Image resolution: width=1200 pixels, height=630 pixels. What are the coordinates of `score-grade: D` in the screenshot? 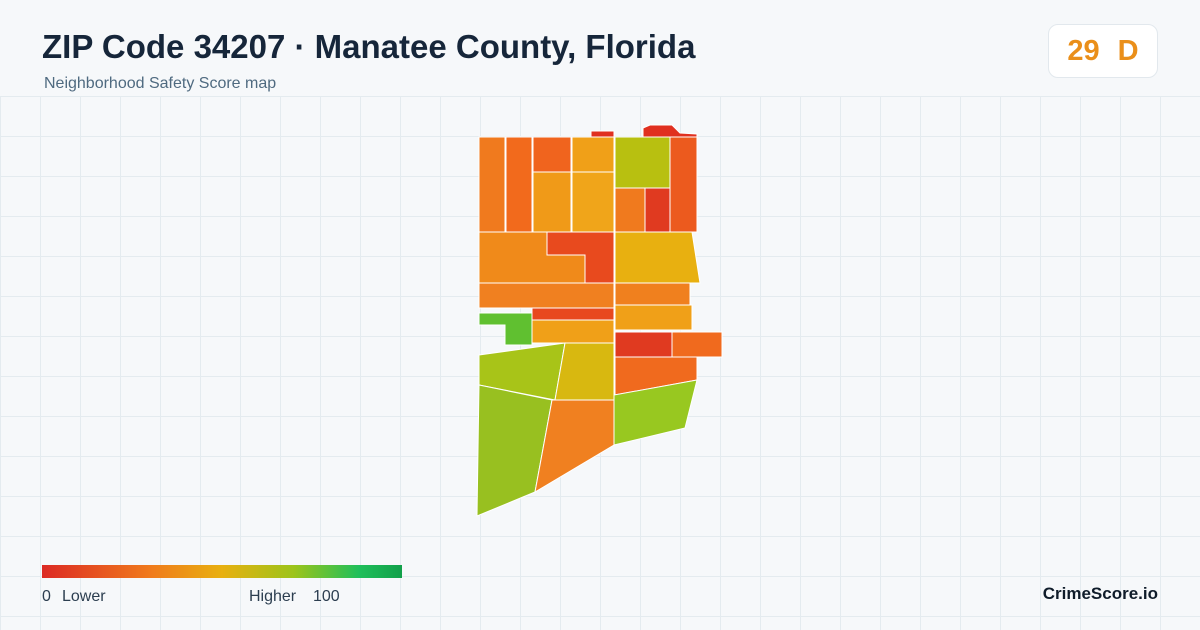 It's located at (1128, 50).